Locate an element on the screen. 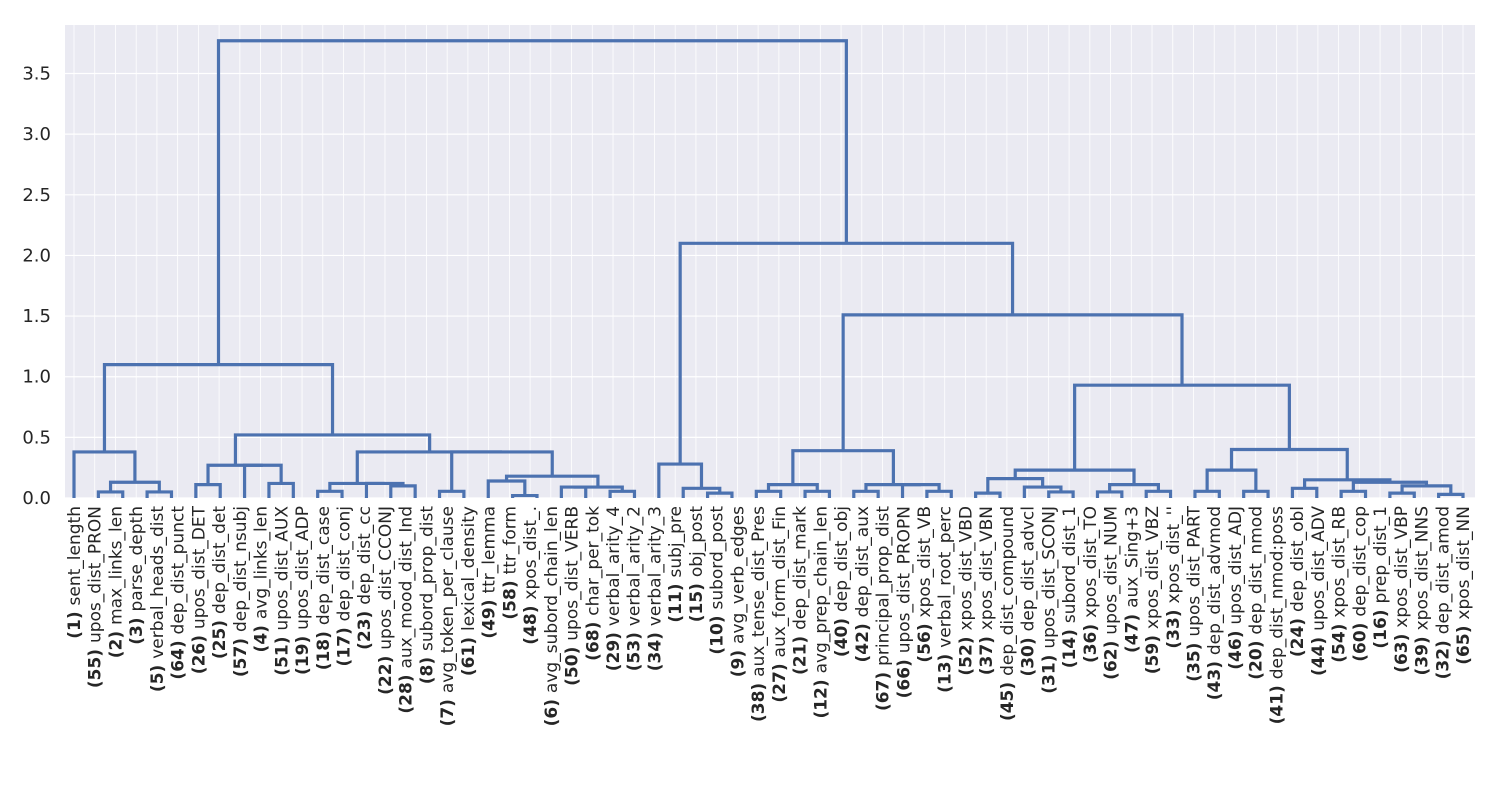  leaf-label: (26) upos_dist_DET is located at coordinates (199, 589).